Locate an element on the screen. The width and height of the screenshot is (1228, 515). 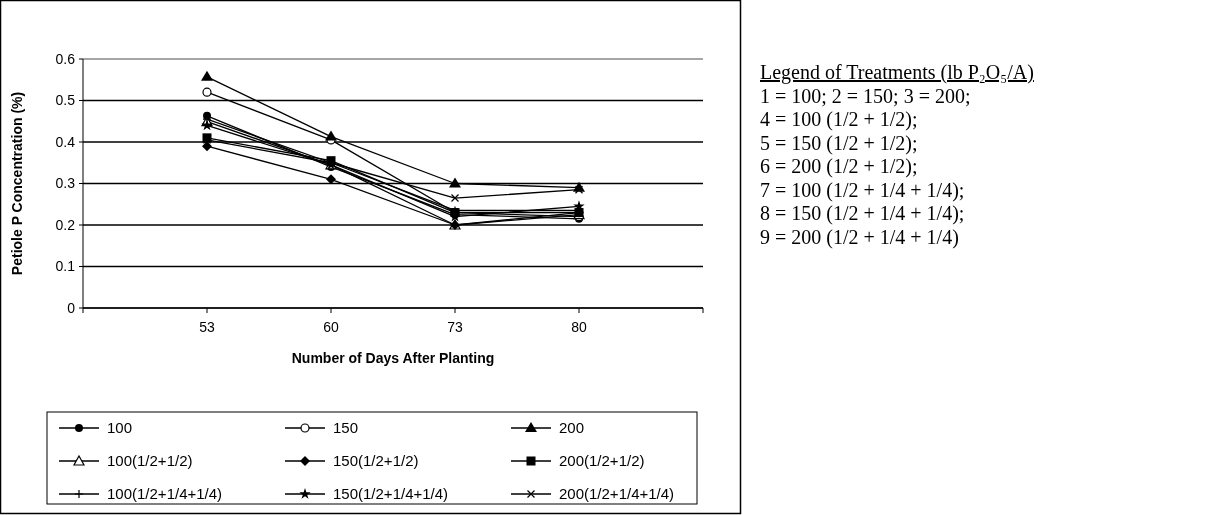
legend-label: 200(1/2+1/2) is located at coordinates (602, 461).